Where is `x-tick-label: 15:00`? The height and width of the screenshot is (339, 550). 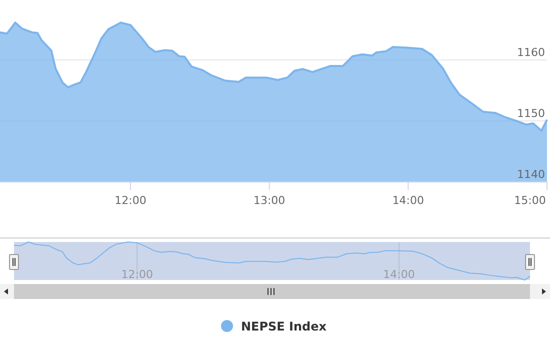 x-tick-label: 15:00 is located at coordinates (530, 200).